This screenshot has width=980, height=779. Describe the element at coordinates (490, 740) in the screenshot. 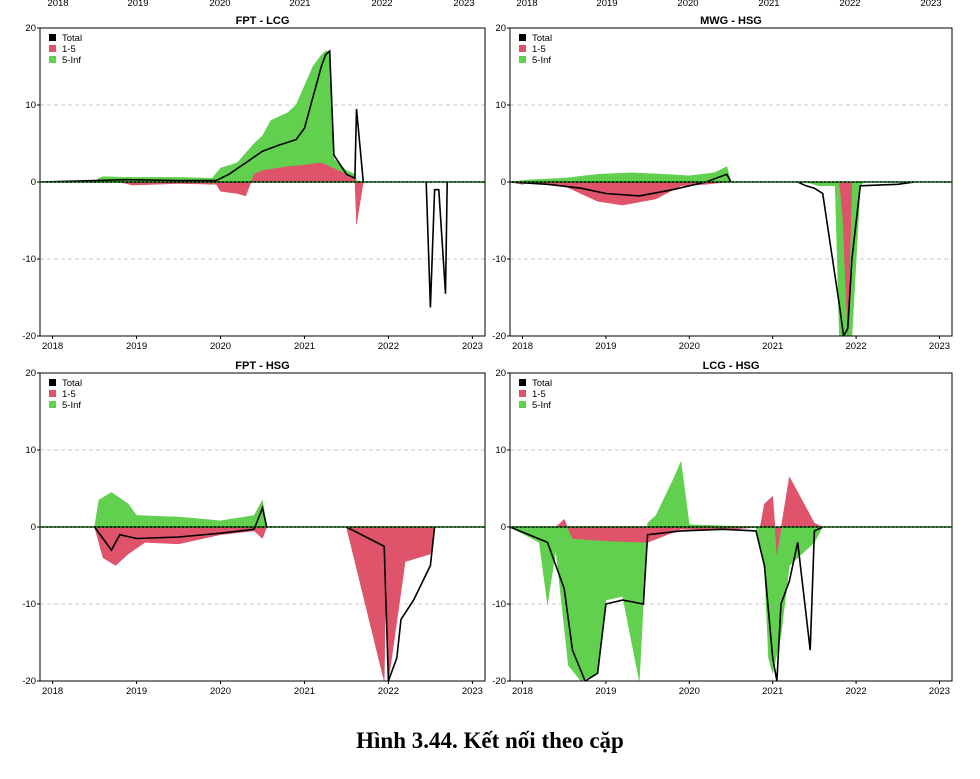

I see `figure-caption: Hình 3.44. Kết nối theo cặp` at that location.